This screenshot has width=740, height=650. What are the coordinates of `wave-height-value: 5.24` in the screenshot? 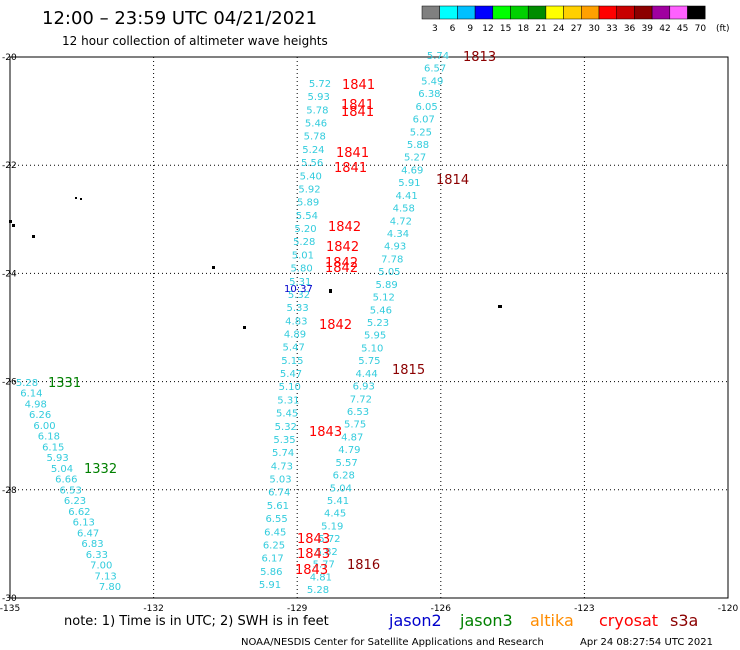 It's located at (313, 150).